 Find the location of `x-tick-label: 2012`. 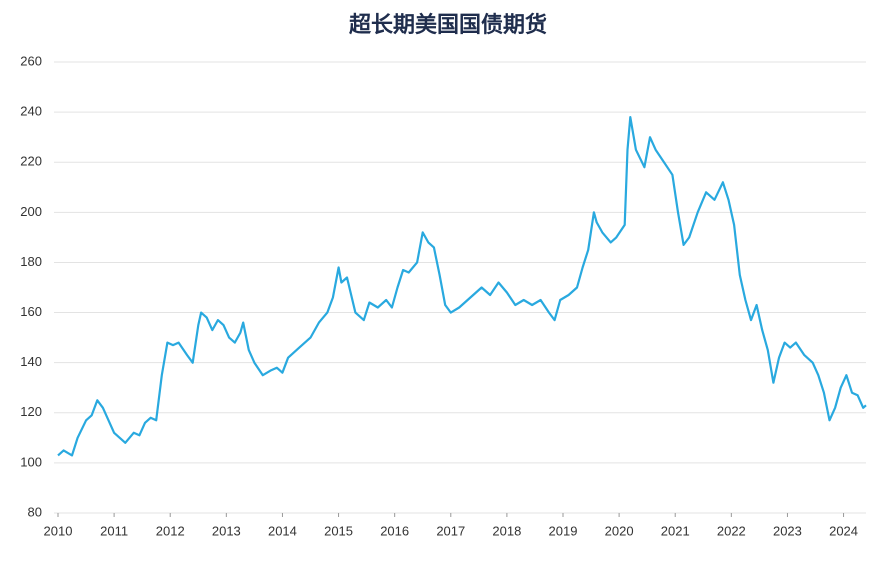

x-tick-label: 2012 is located at coordinates (170, 530).